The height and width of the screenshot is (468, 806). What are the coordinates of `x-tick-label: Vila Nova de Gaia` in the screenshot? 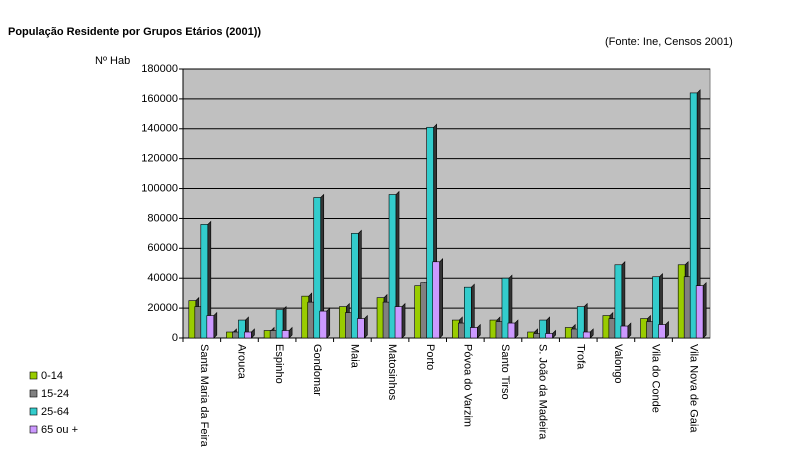 It's located at (693, 388).